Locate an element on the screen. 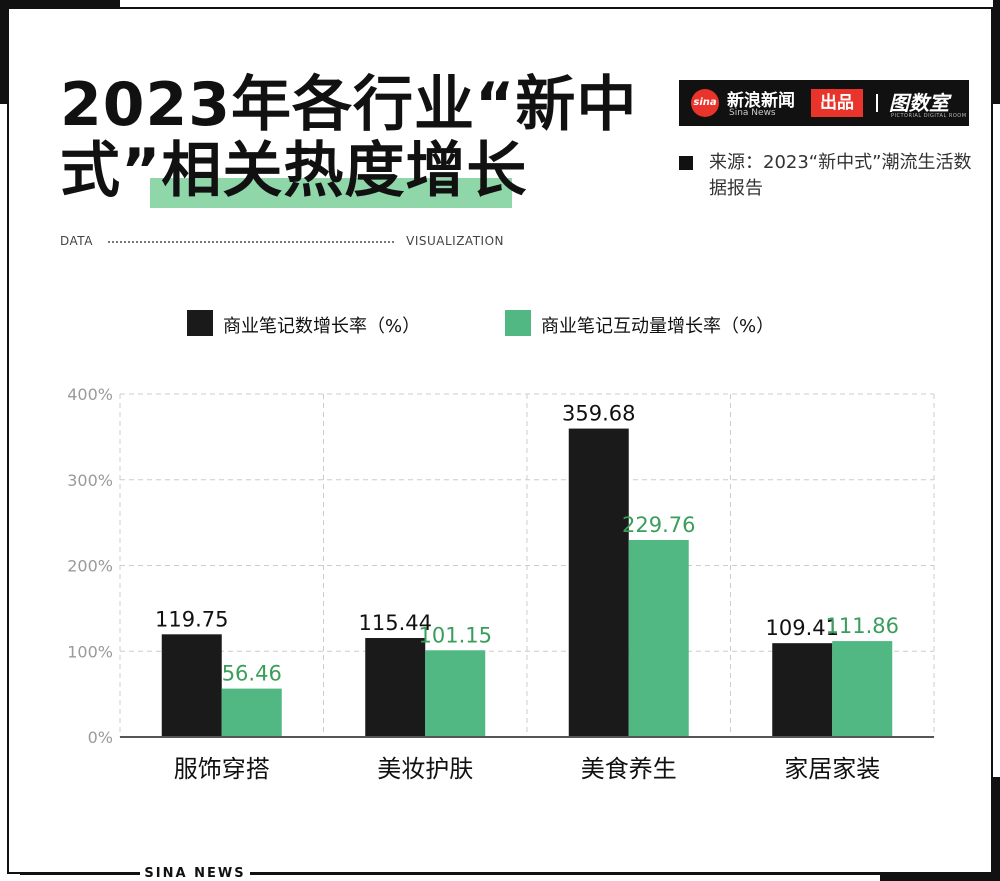 The image size is (1000, 881). data-label-series-1: 109.41 is located at coordinates (802, 628).